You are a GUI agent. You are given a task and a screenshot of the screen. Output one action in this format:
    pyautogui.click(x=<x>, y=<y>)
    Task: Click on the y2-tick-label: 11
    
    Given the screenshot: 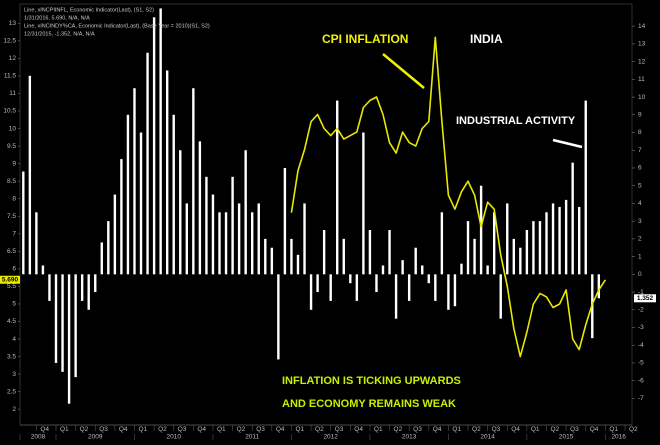 What is the action you would take?
    pyautogui.click(x=641, y=79)
    